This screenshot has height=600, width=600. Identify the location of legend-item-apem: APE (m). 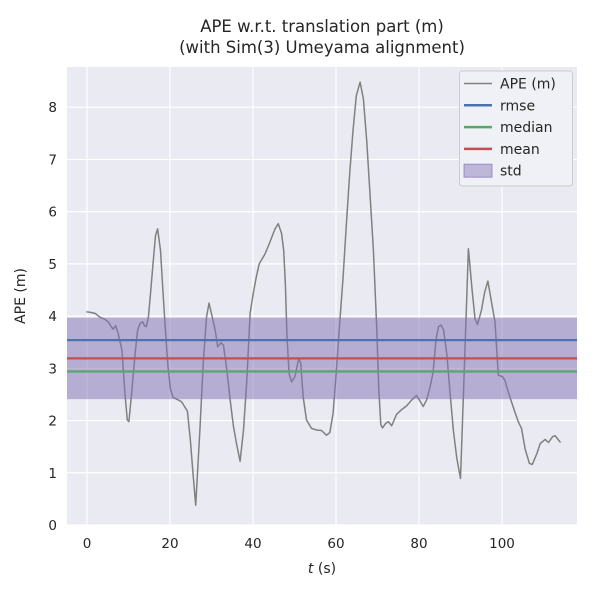
(510, 85).